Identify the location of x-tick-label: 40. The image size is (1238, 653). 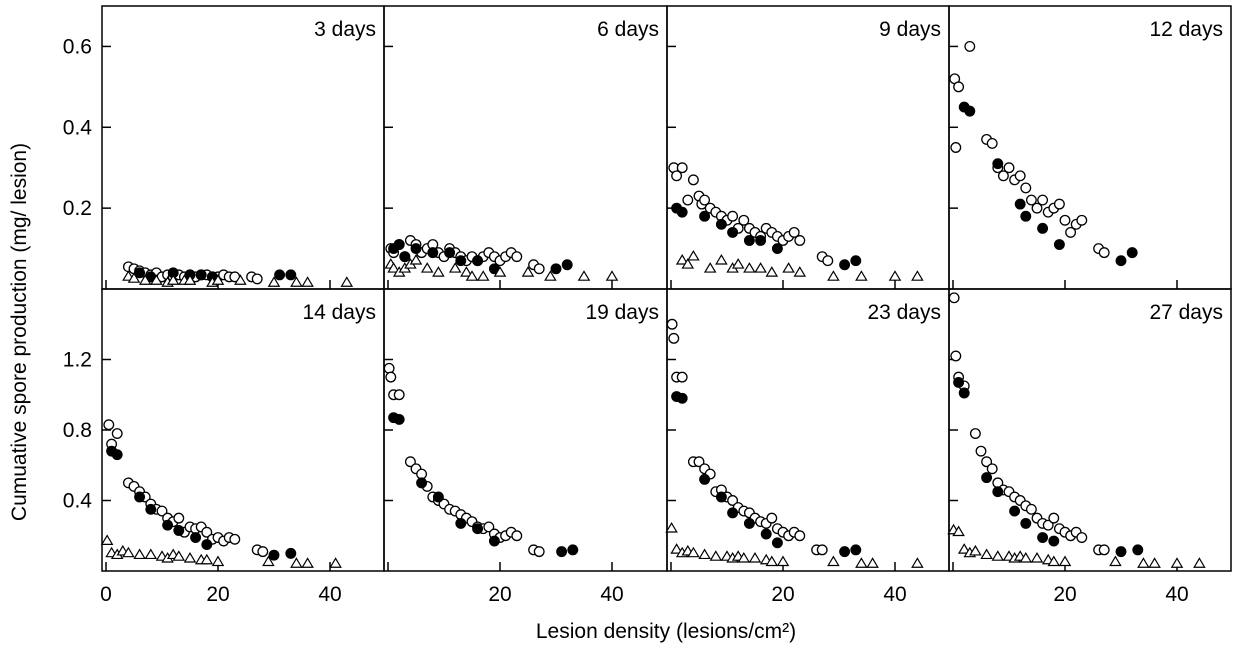
(1176, 594).